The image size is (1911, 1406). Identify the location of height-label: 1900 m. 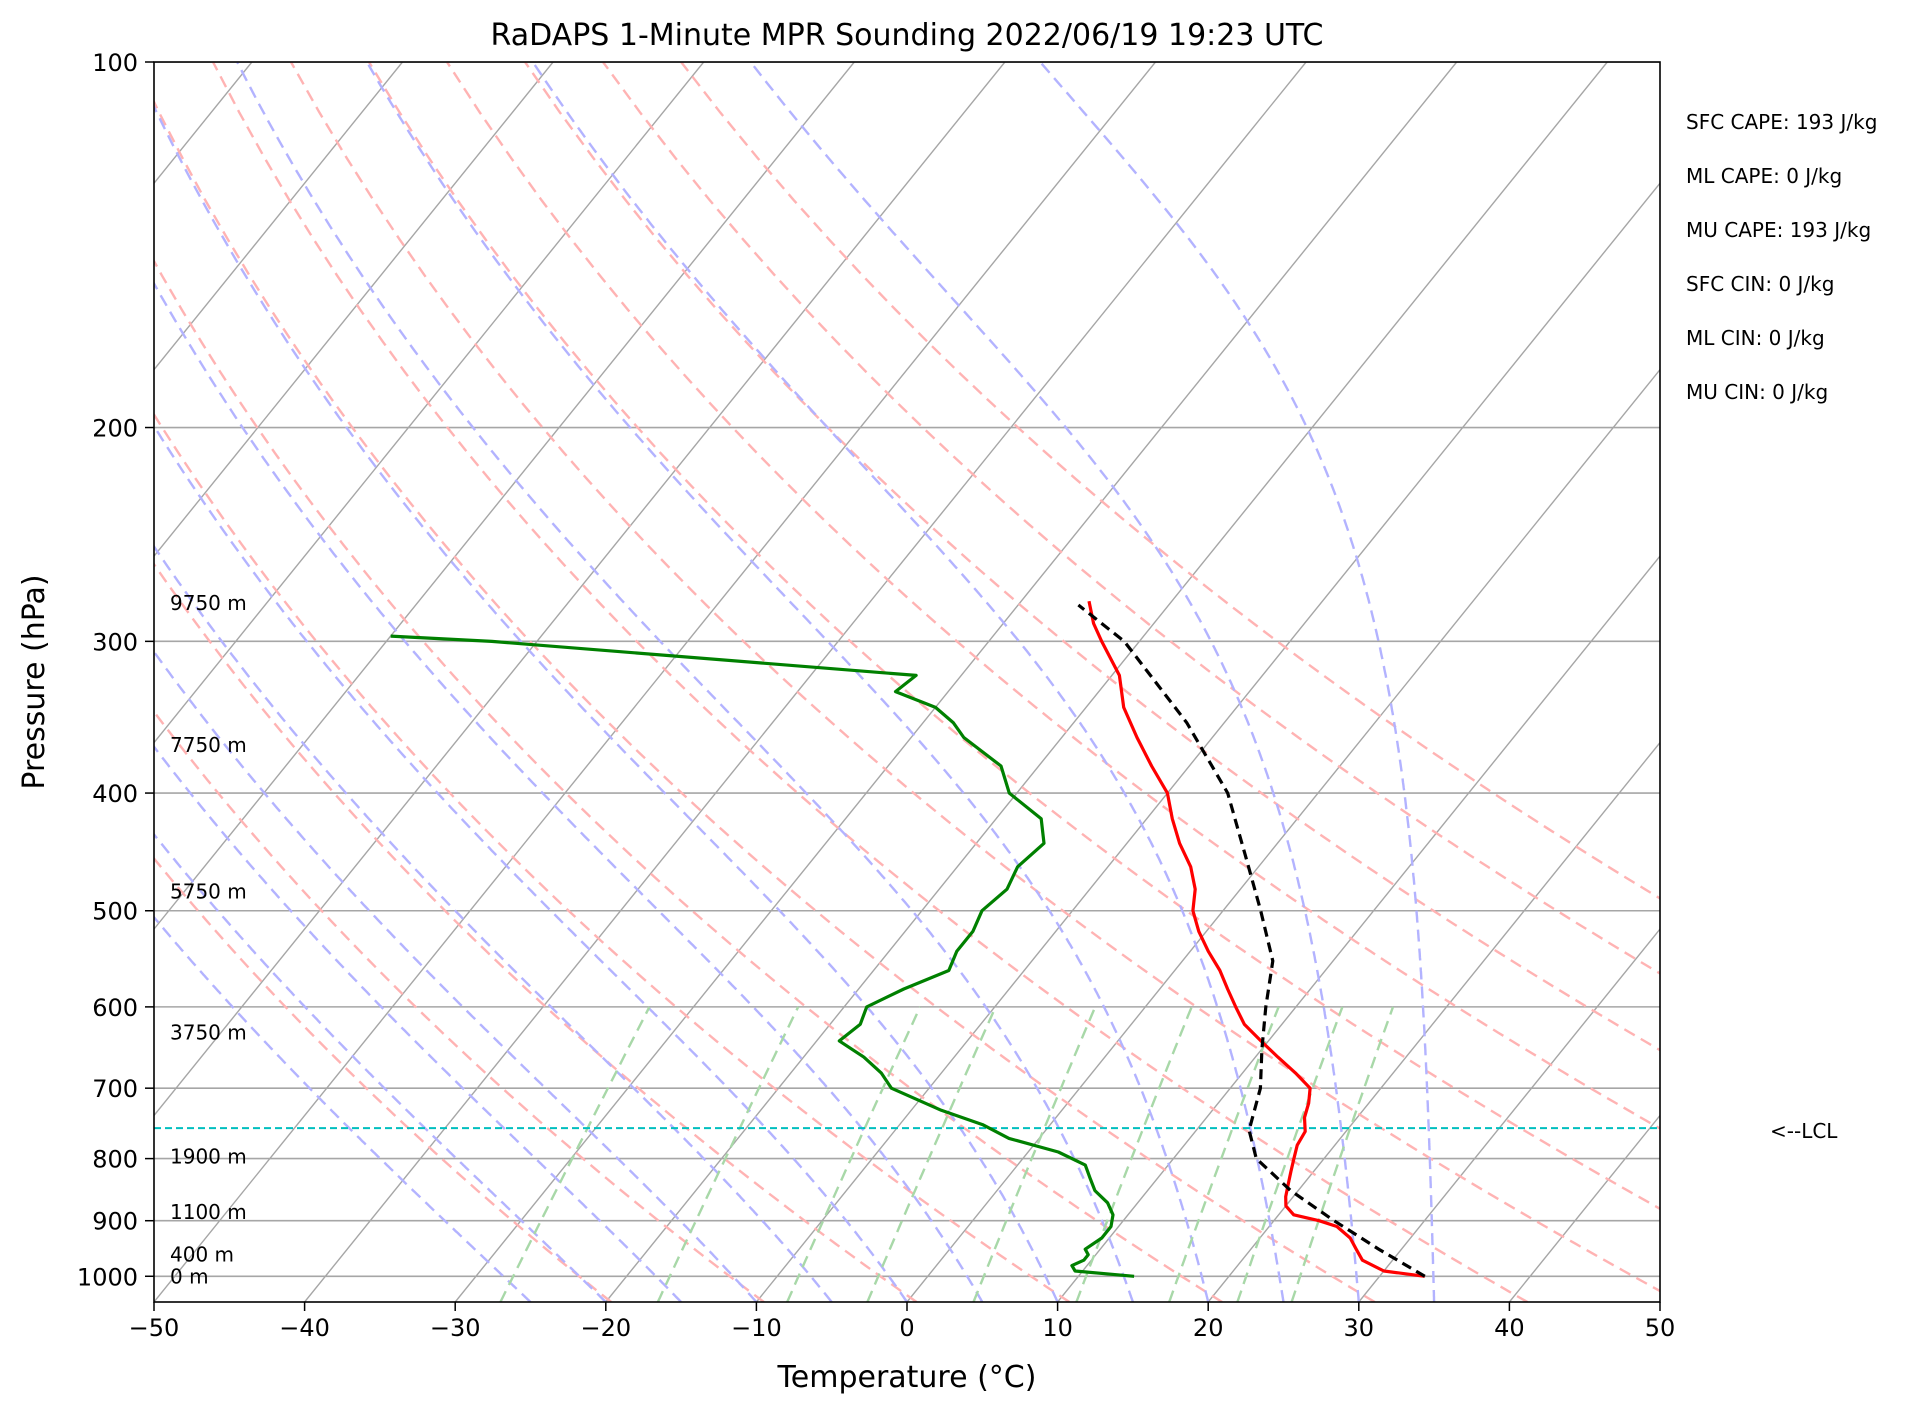
(208, 1157).